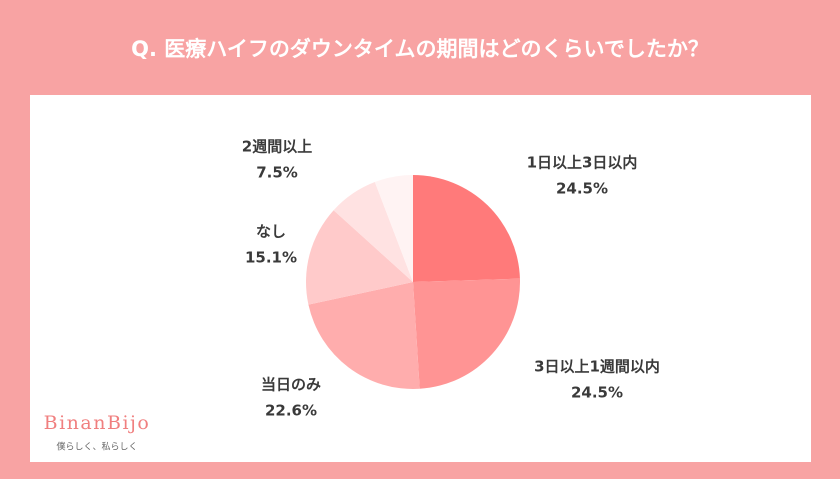 The width and height of the screenshot is (840, 479). Describe the element at coordinates (277, 147) in the screenshot. I see `slice-label: 2週間以上` at that location.